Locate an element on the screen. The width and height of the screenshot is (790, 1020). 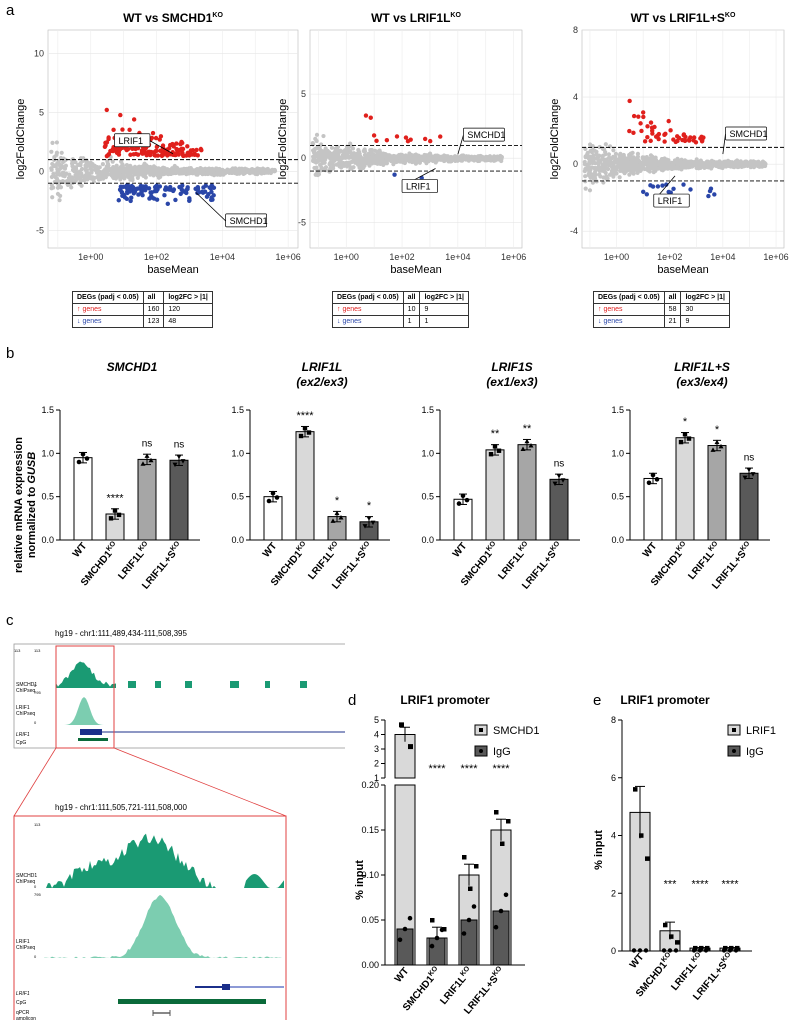
ma-xtick: 1e+04 is located at coordinates (222, 257).